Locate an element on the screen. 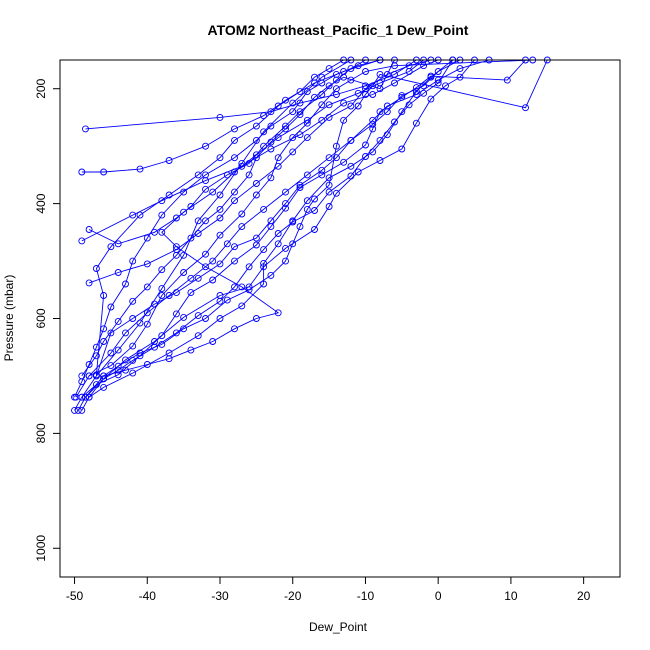  chart-title: ATOM2 Northeast_Pacific_1 Dew_Point is located at coordinates (338, 30).